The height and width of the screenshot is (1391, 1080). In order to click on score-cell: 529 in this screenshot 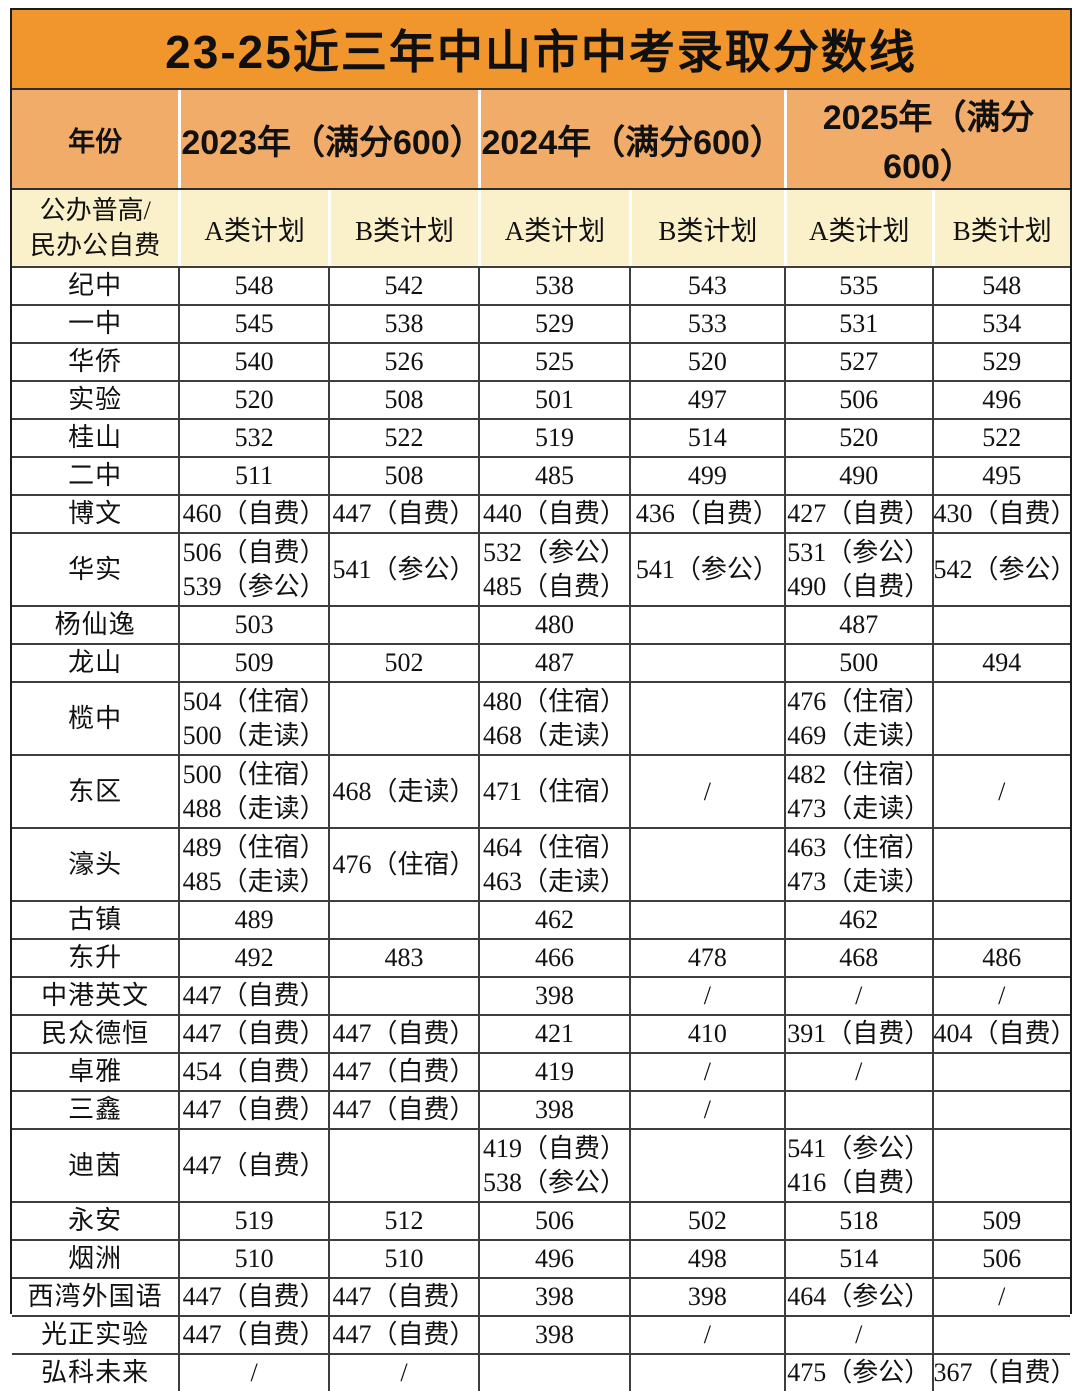, I will do `click(1000, 362)`.